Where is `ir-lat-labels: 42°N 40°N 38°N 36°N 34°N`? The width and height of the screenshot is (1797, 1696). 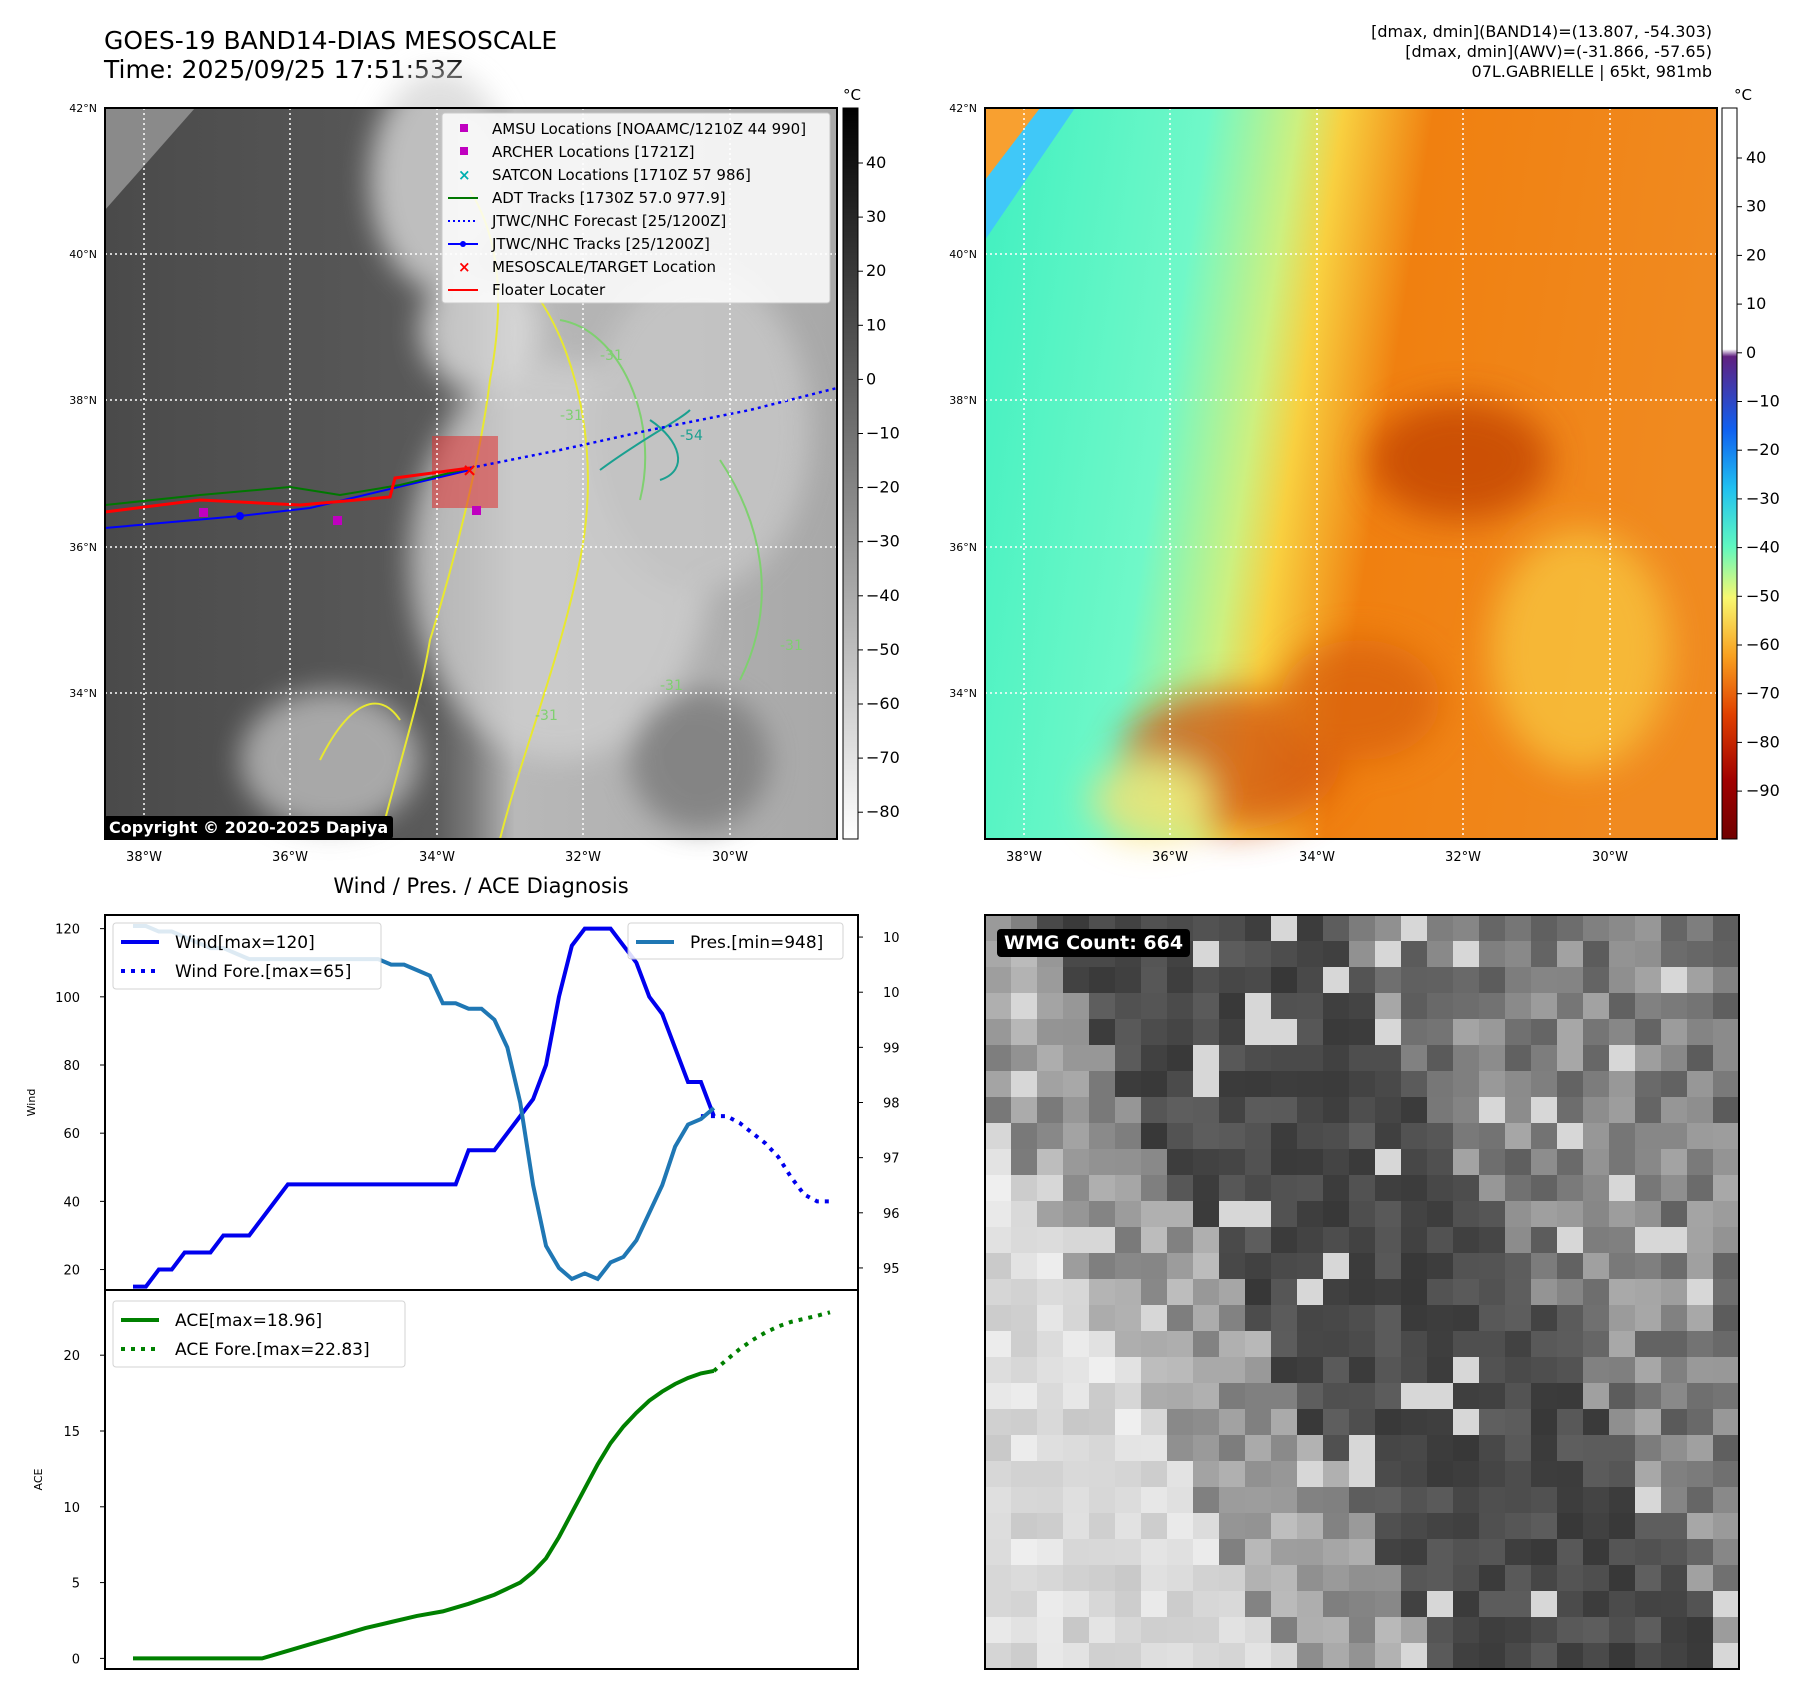 ir-lat-labels: 42°N 40°N 38°N 36°N 34°N is located at coordinates (83, 401).